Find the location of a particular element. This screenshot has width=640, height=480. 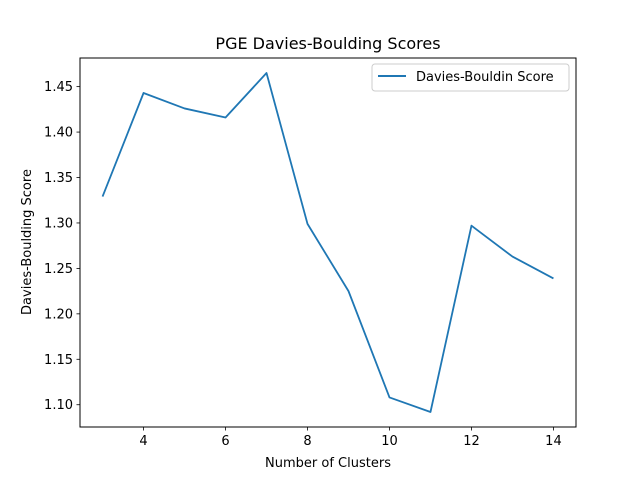

x-tick-label: 8 is located at coordinates (307, 441).